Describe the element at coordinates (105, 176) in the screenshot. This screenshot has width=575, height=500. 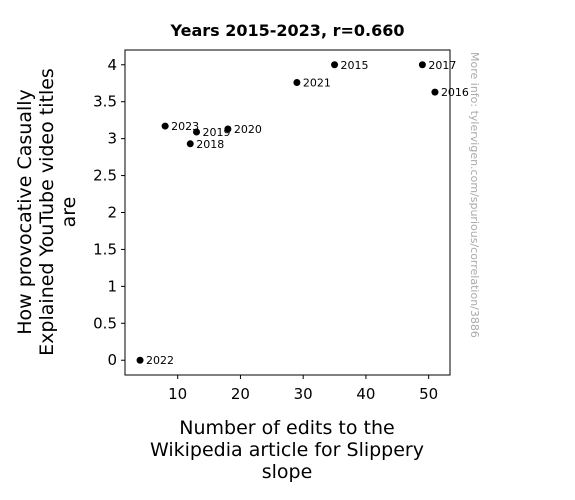
I see `y-tick-label: 2.5` at that location.